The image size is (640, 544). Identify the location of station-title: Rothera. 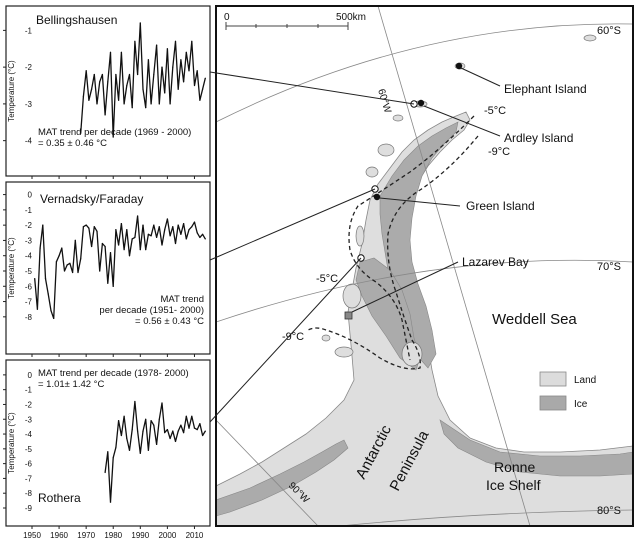
(59, 498).